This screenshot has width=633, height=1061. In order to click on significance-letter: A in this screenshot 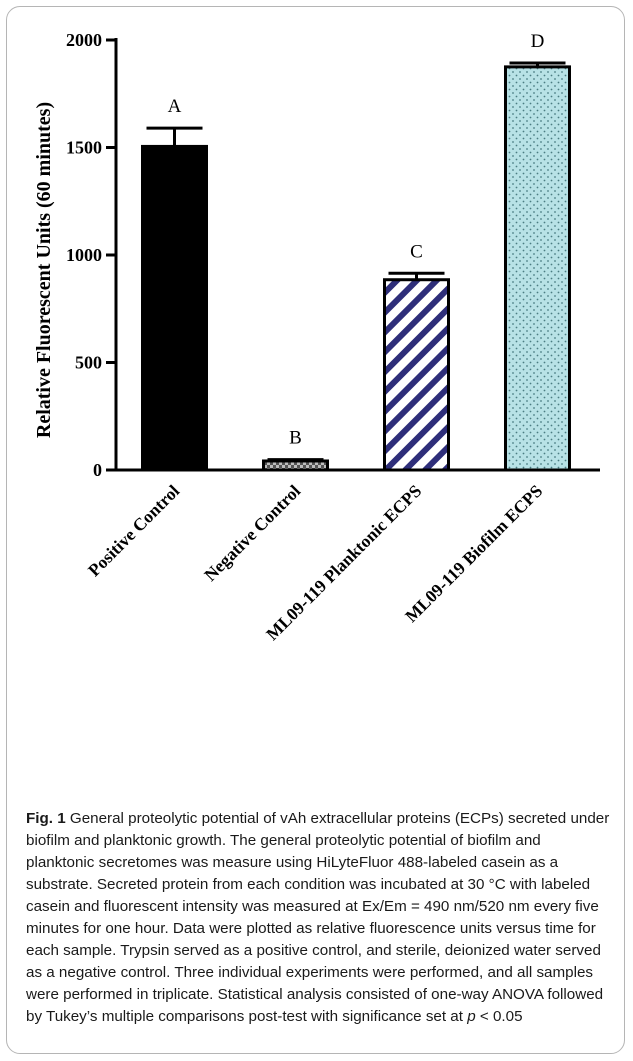, I will do `click(175, 106)`.